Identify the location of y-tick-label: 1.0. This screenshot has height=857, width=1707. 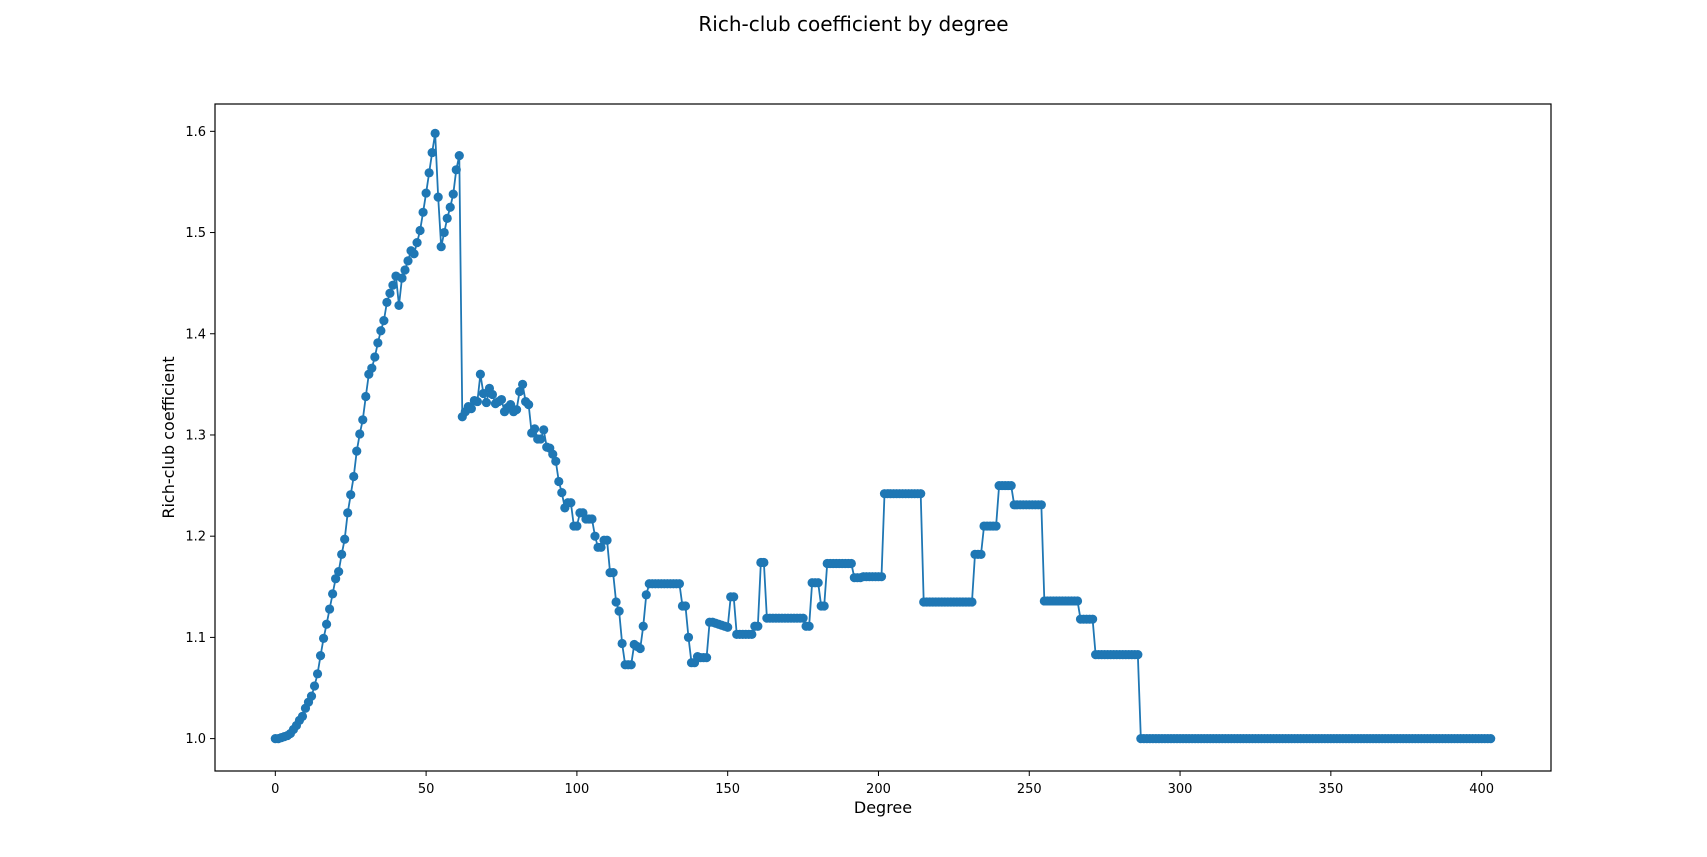
(195, 739).